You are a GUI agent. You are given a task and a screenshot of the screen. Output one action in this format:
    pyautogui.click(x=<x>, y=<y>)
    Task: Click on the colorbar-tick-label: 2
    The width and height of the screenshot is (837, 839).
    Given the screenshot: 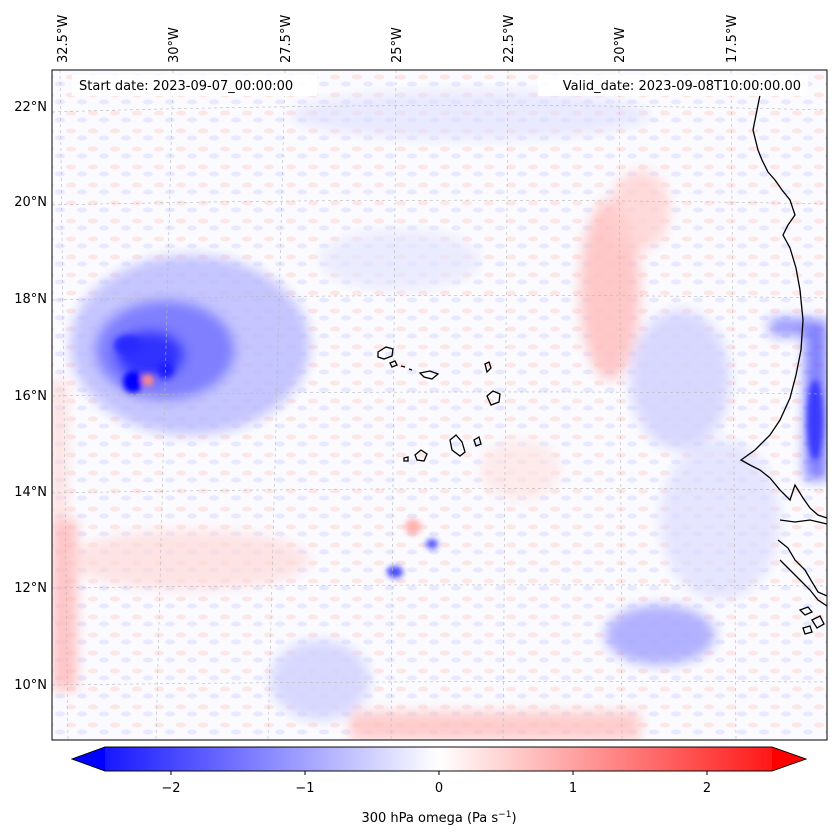 What is the action you would take?
    pyautogui.click(x=707, y=788)
    